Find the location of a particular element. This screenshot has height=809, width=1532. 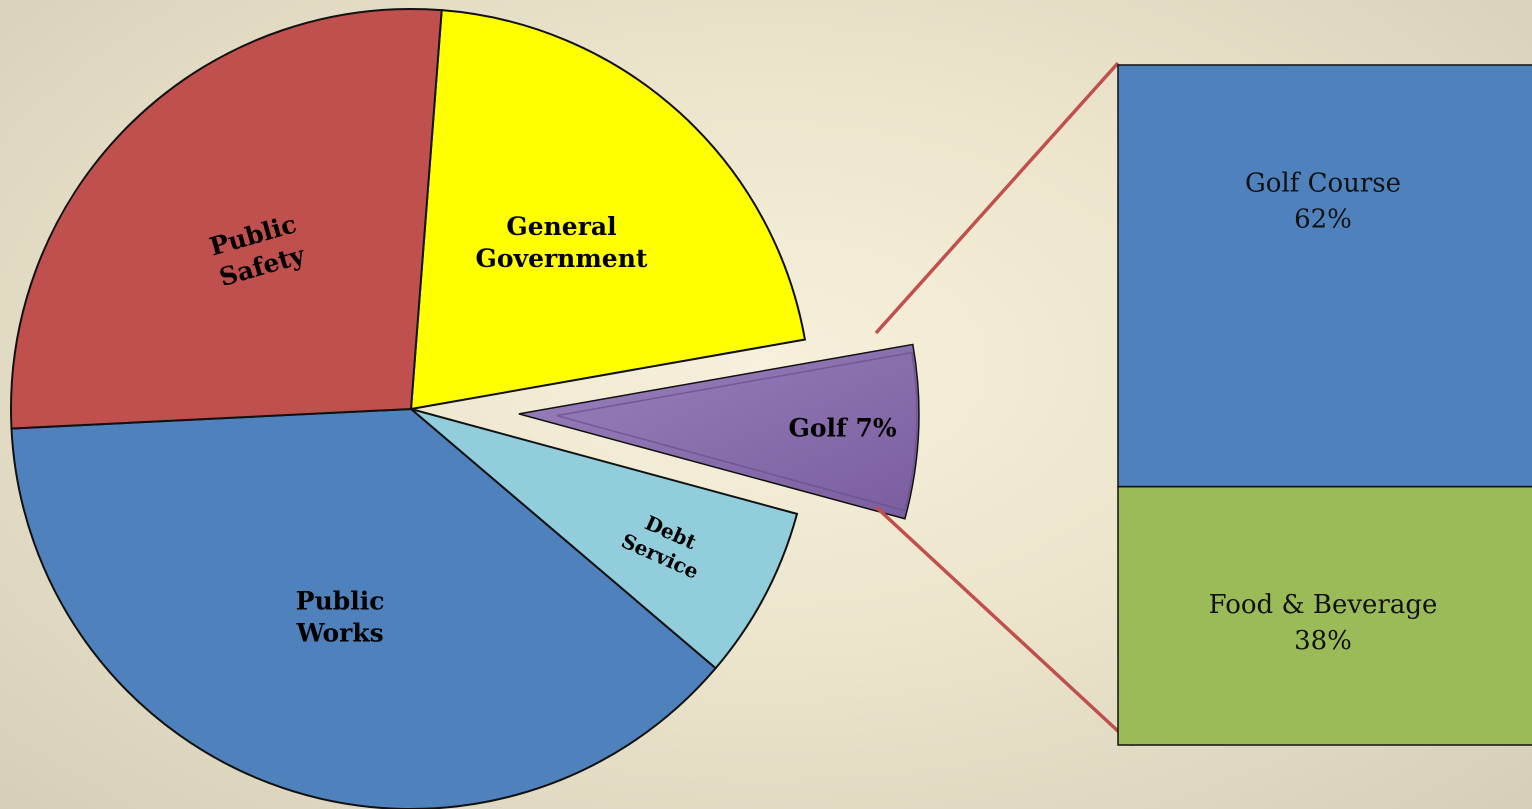

pie-label-line: Golf 7% is located at coordinates (842, 428).